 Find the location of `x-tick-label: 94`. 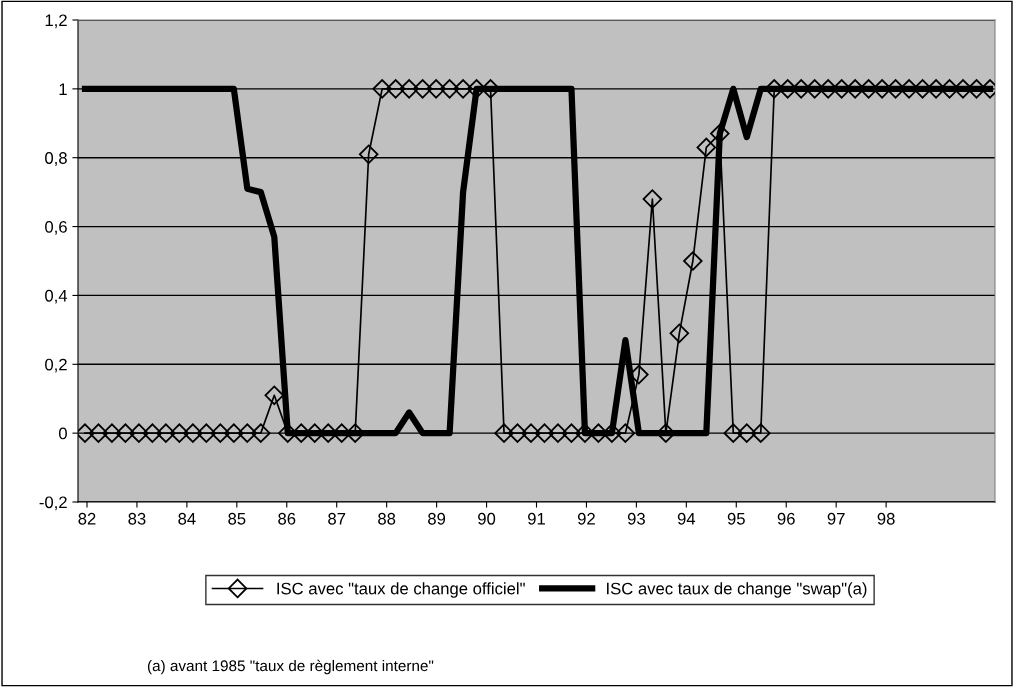

x-tick-label: 94 is located at coordinates (686, 518).